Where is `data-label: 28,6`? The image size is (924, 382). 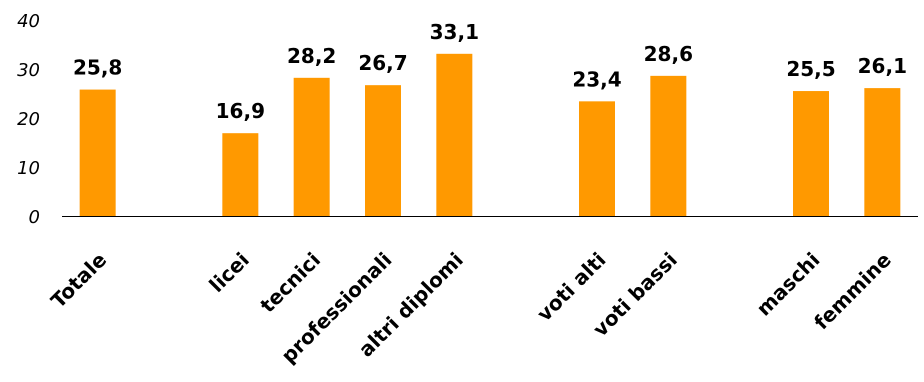
data-label: 28,6 is located at coordinates (668, 54).